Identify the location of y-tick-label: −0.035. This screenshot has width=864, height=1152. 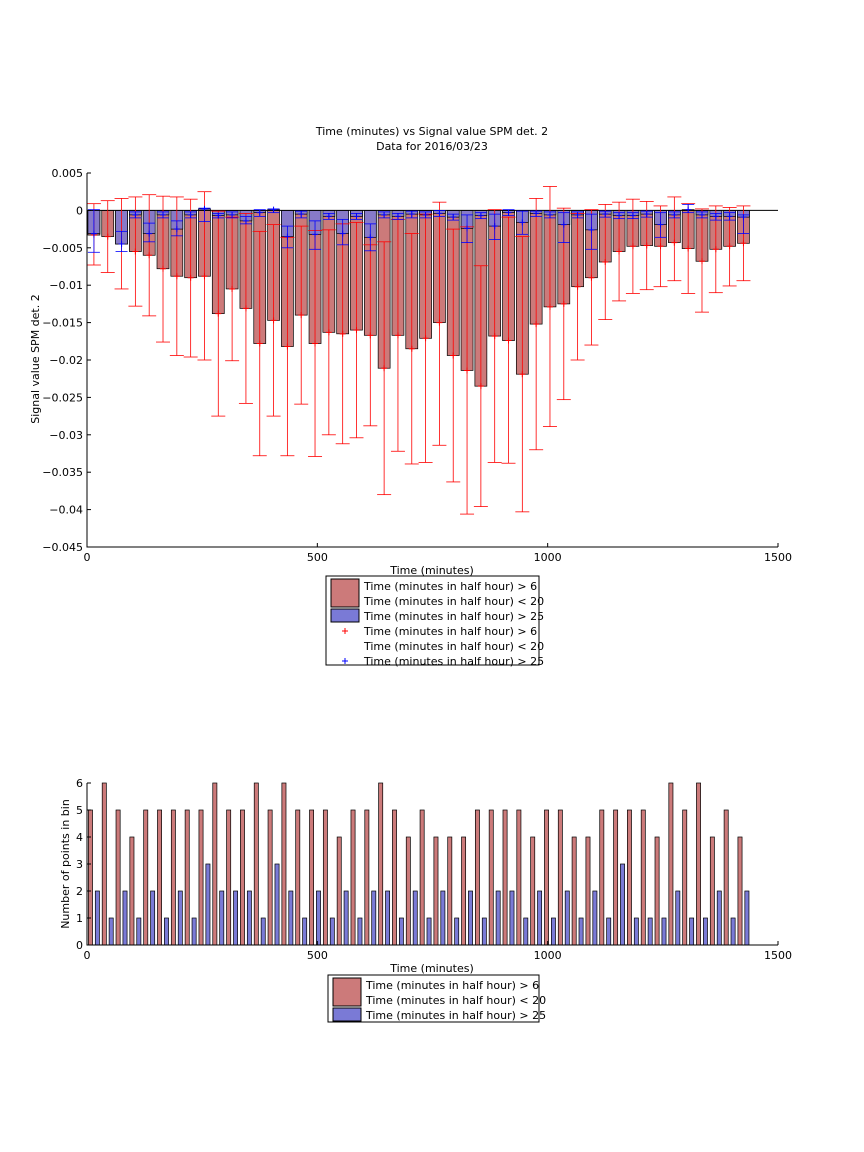
(62, 472).